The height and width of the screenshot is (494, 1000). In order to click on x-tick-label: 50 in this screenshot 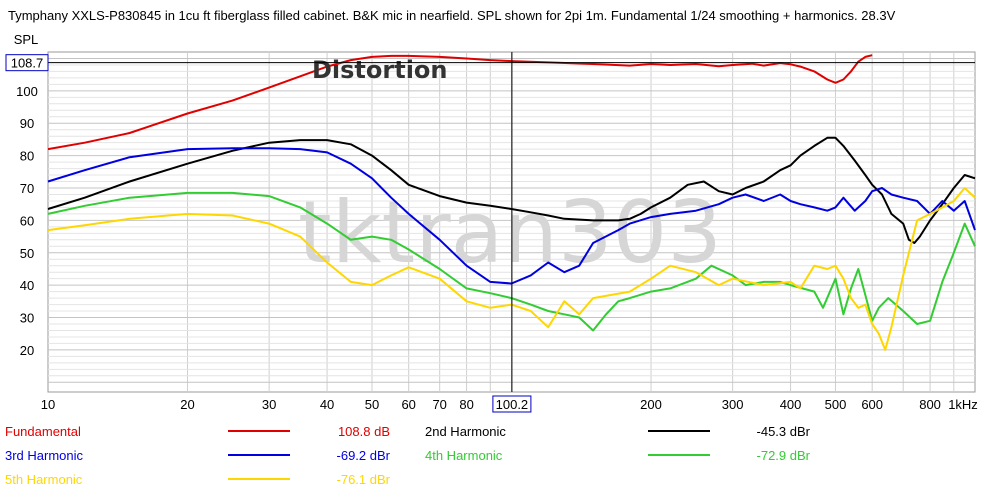, I will do `click(372, 404)`.